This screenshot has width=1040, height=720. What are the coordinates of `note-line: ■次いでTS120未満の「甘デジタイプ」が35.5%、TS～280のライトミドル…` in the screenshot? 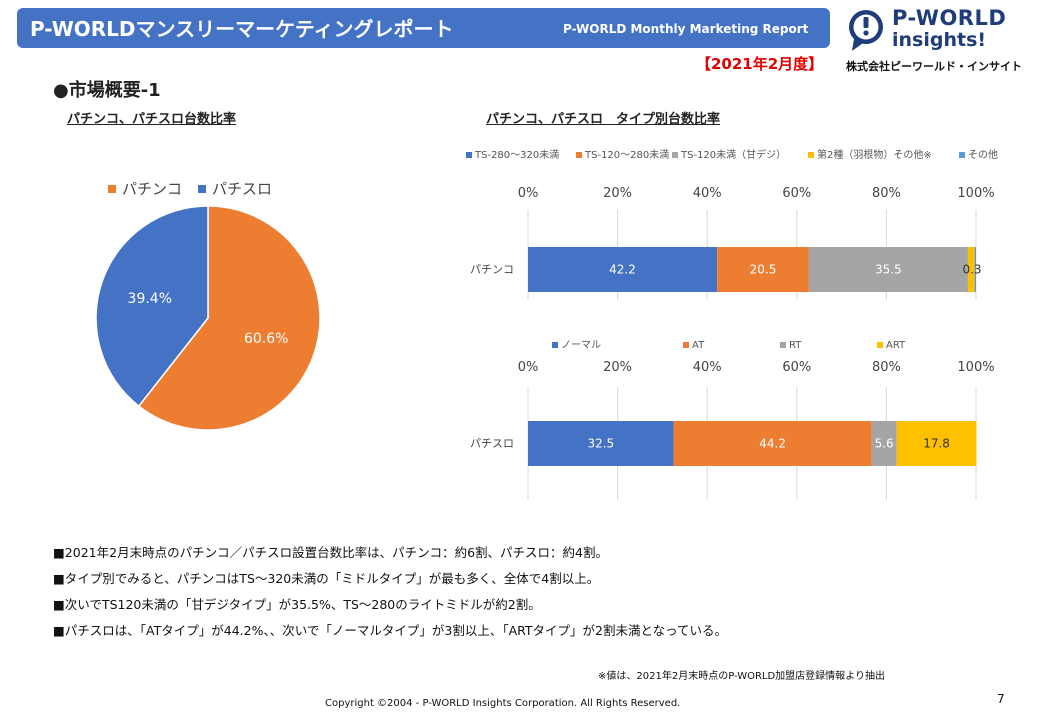 It's located at (297, 604).